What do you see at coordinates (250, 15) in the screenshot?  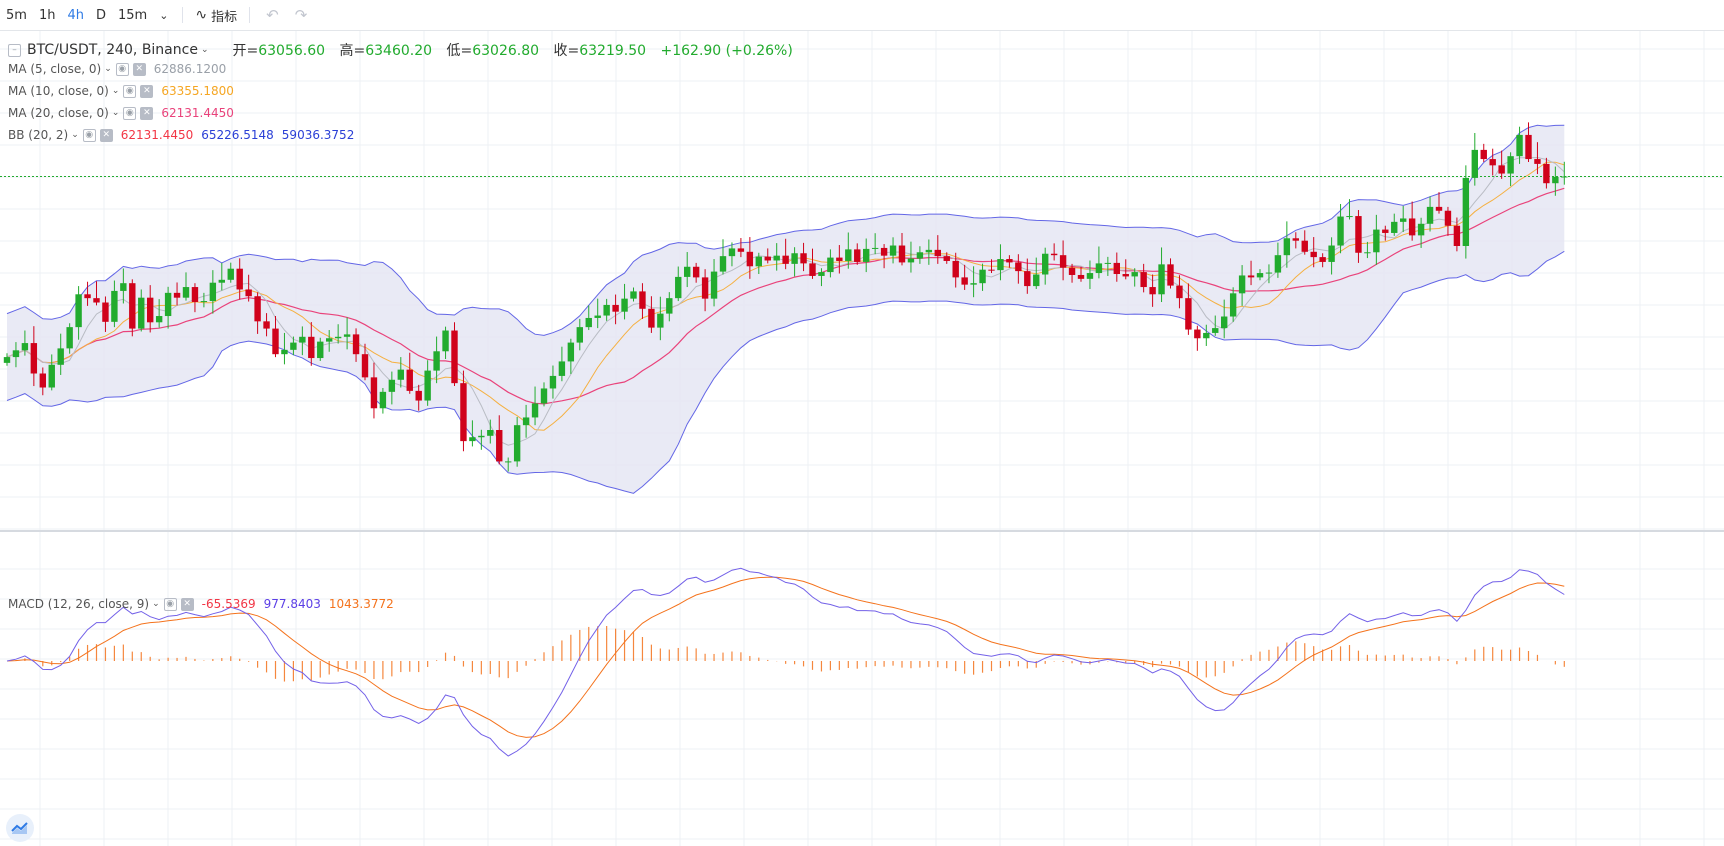 I see `toolbar-divider` at bounding box center [250, 15].